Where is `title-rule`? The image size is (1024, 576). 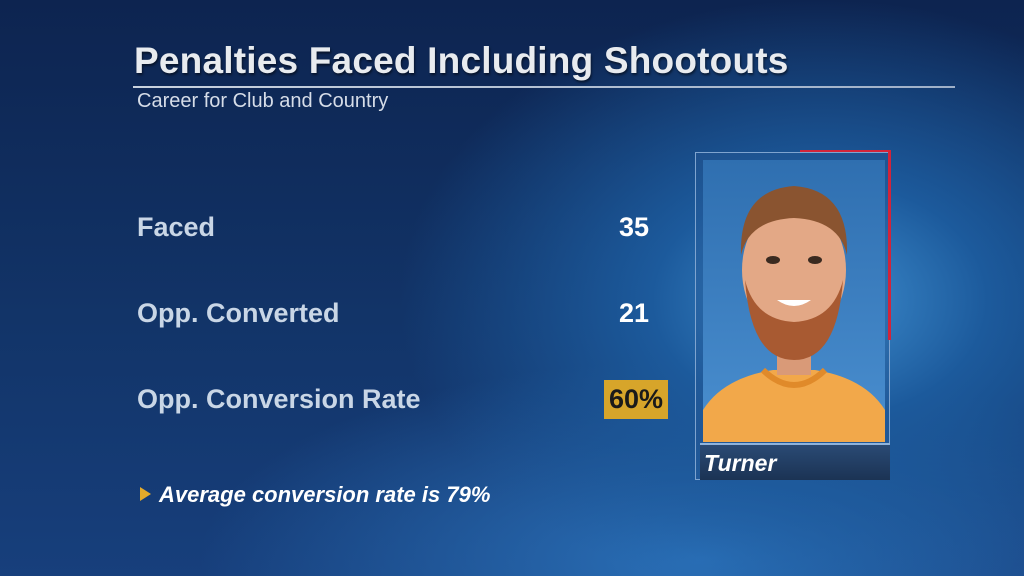 title-rule is located at coordinates (544, 87).